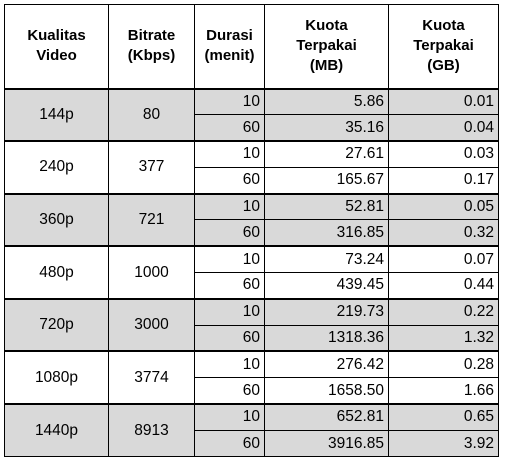 Image resolution: width=506 pixels, height=469 pixels. What do you see at coordinates (326, 128) in the screenshot?
I see `quota-mb-cell: 35.16` at bounding box center [326, 128].